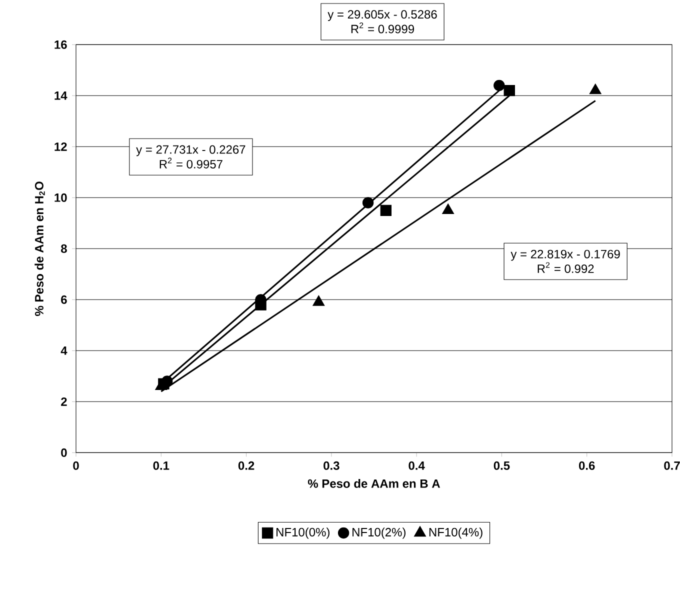 This screenshot has height=590, width=680. I want to click on annotation: y = 27.731x - 0.2267, so click(191, 150).